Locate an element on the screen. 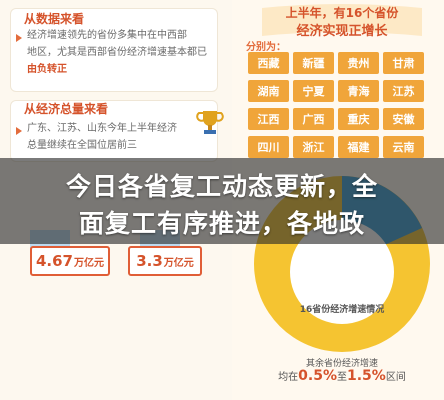  right-title-2: 经济实现正增长 is located at coordinates (342, 31).